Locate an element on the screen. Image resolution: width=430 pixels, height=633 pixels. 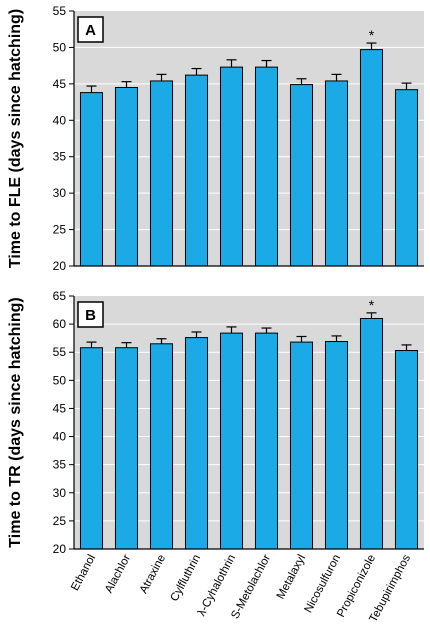
x-tick-label: Metalaxyl is located at coordinates (291, 577).